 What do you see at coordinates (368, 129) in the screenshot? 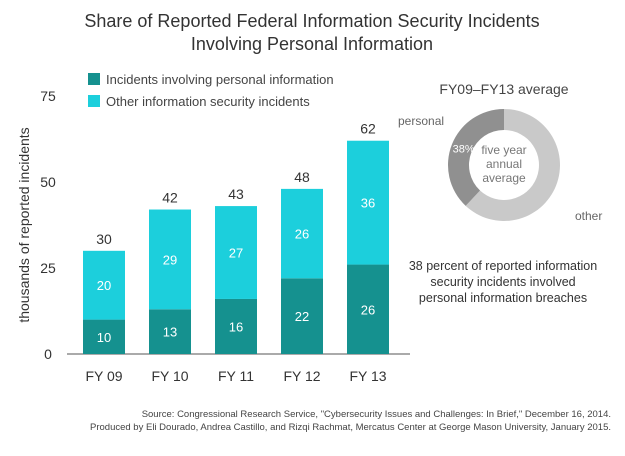
I see `data-label-total-4: 62` at bounding box center [368, 129].